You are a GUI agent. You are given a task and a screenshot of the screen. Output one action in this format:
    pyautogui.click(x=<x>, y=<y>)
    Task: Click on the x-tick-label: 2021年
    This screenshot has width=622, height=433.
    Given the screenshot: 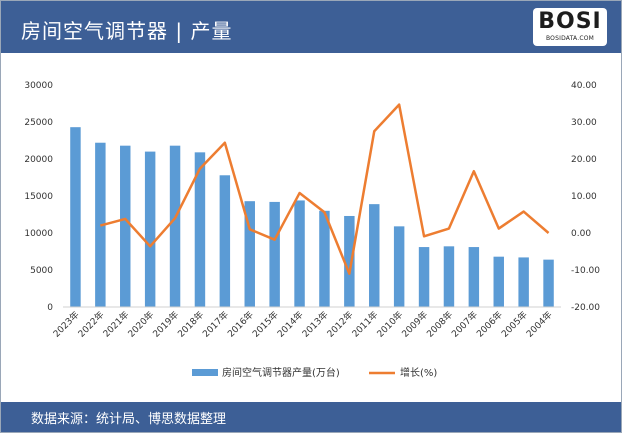 What is the action you would take?
    pyautogui.click(x=115, y=324)
    